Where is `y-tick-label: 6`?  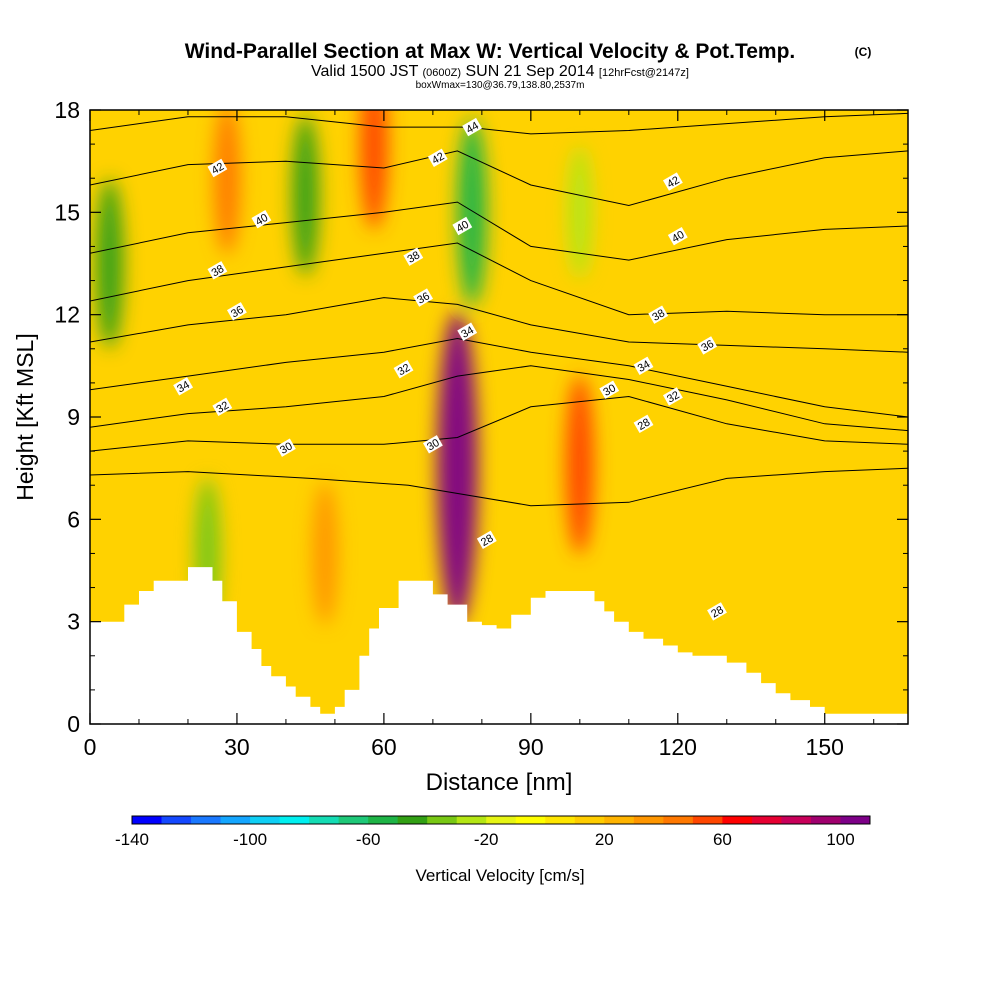
y-tick-label: 6 is located at coordinates (73, 519).